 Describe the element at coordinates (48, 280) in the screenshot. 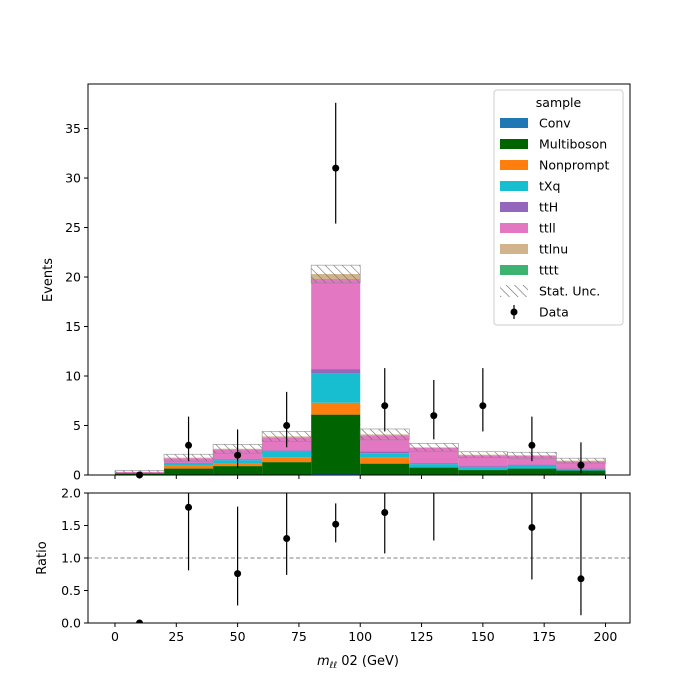

I see `main-y-label: Events` at that location.